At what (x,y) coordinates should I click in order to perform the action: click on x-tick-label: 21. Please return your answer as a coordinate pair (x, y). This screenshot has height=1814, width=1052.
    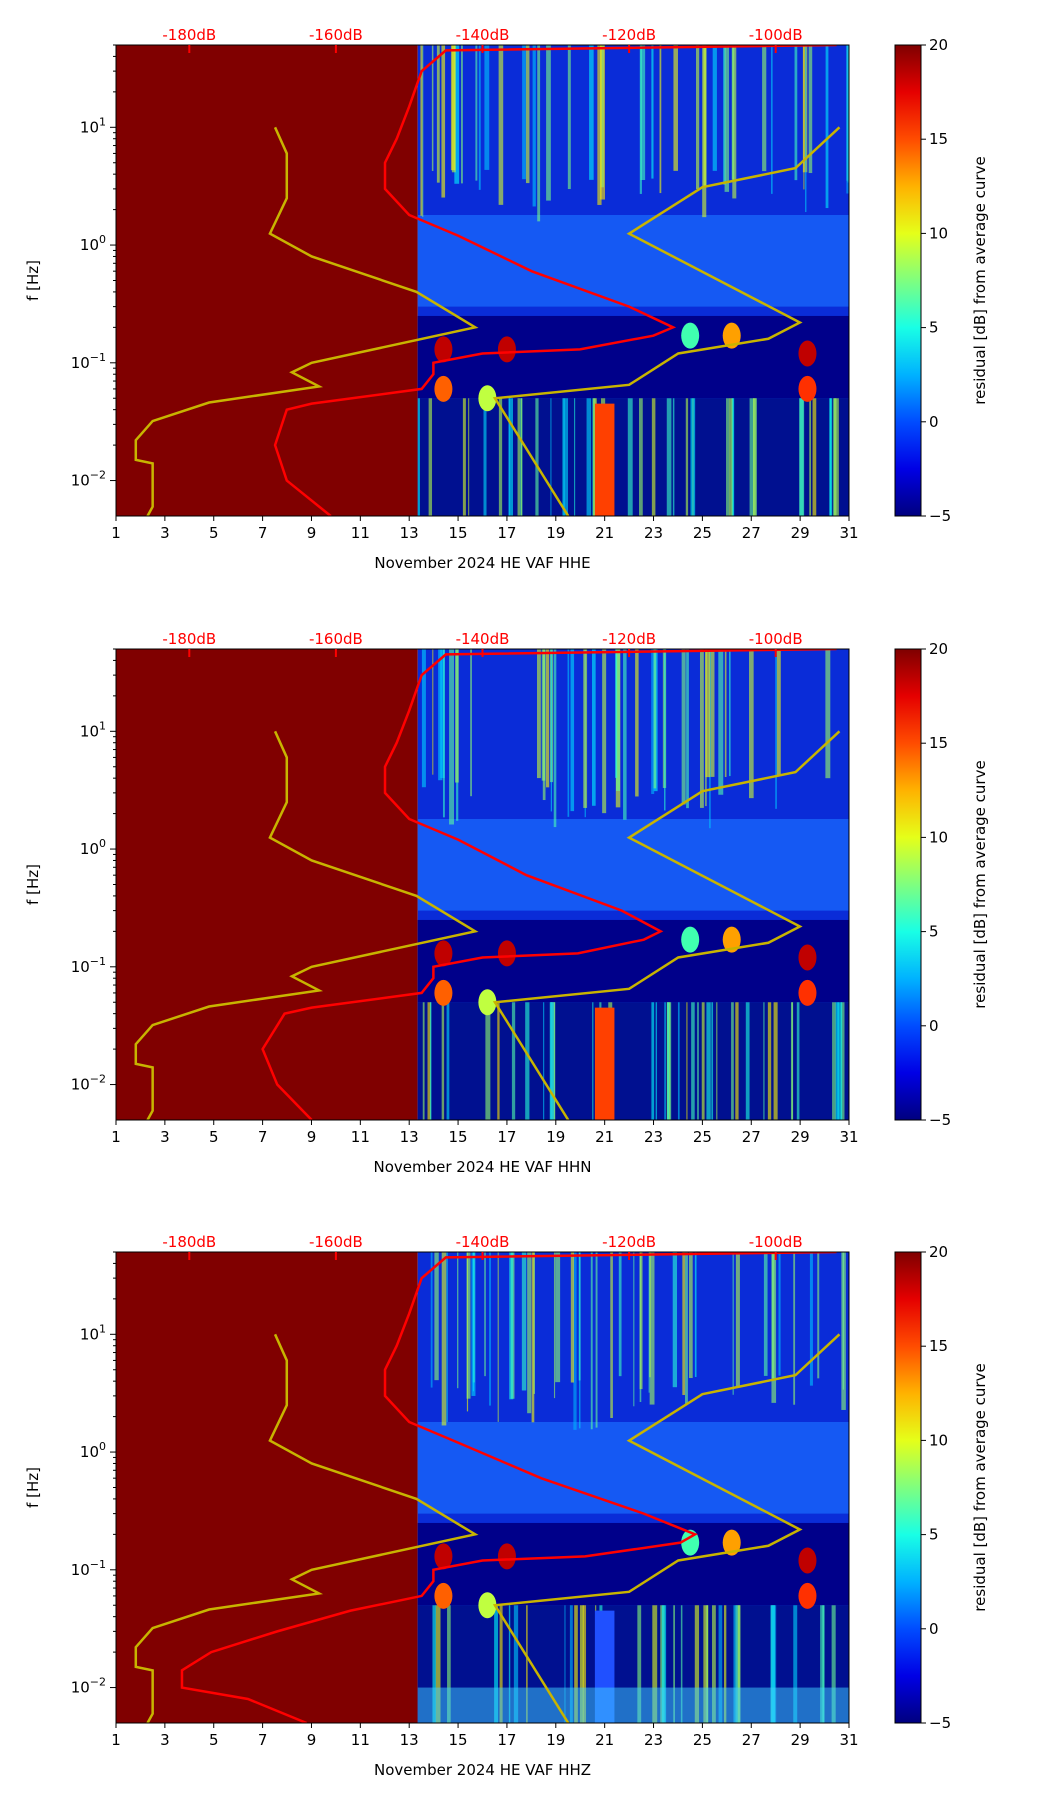
    Looking at the image, I should click on (604, 1740).